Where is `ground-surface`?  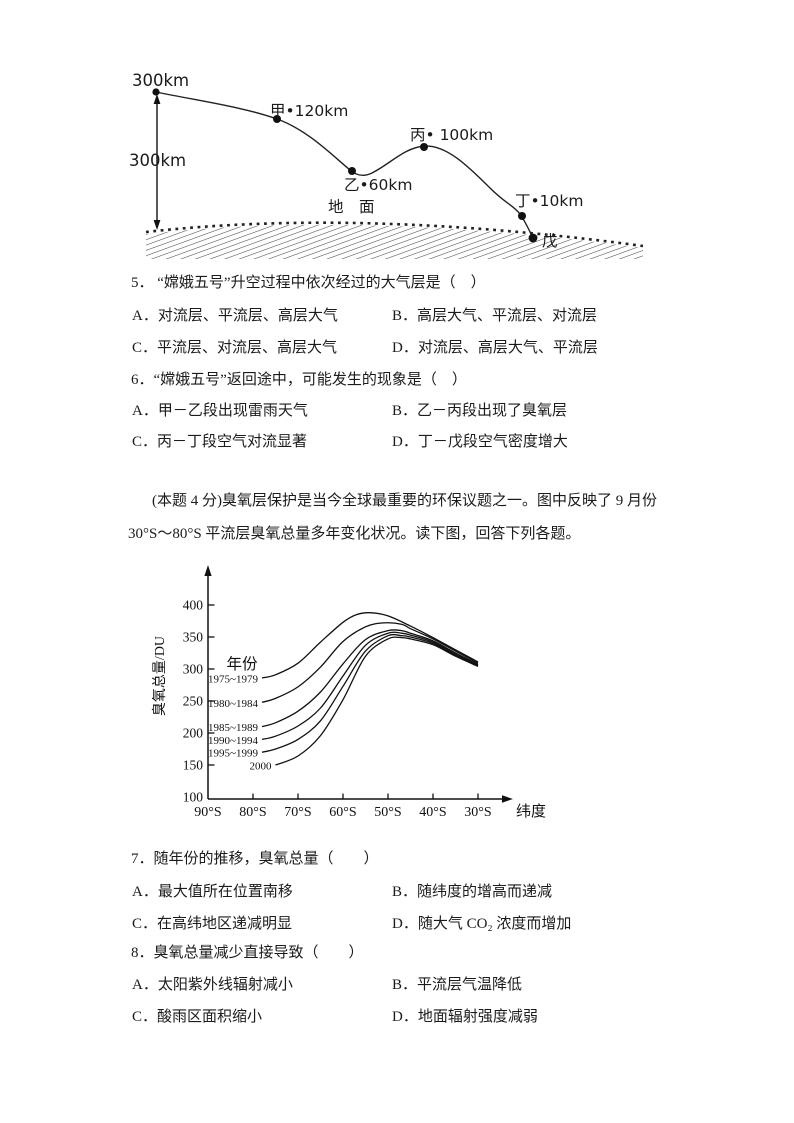 ground-surface is located at coordinates (394, 234).